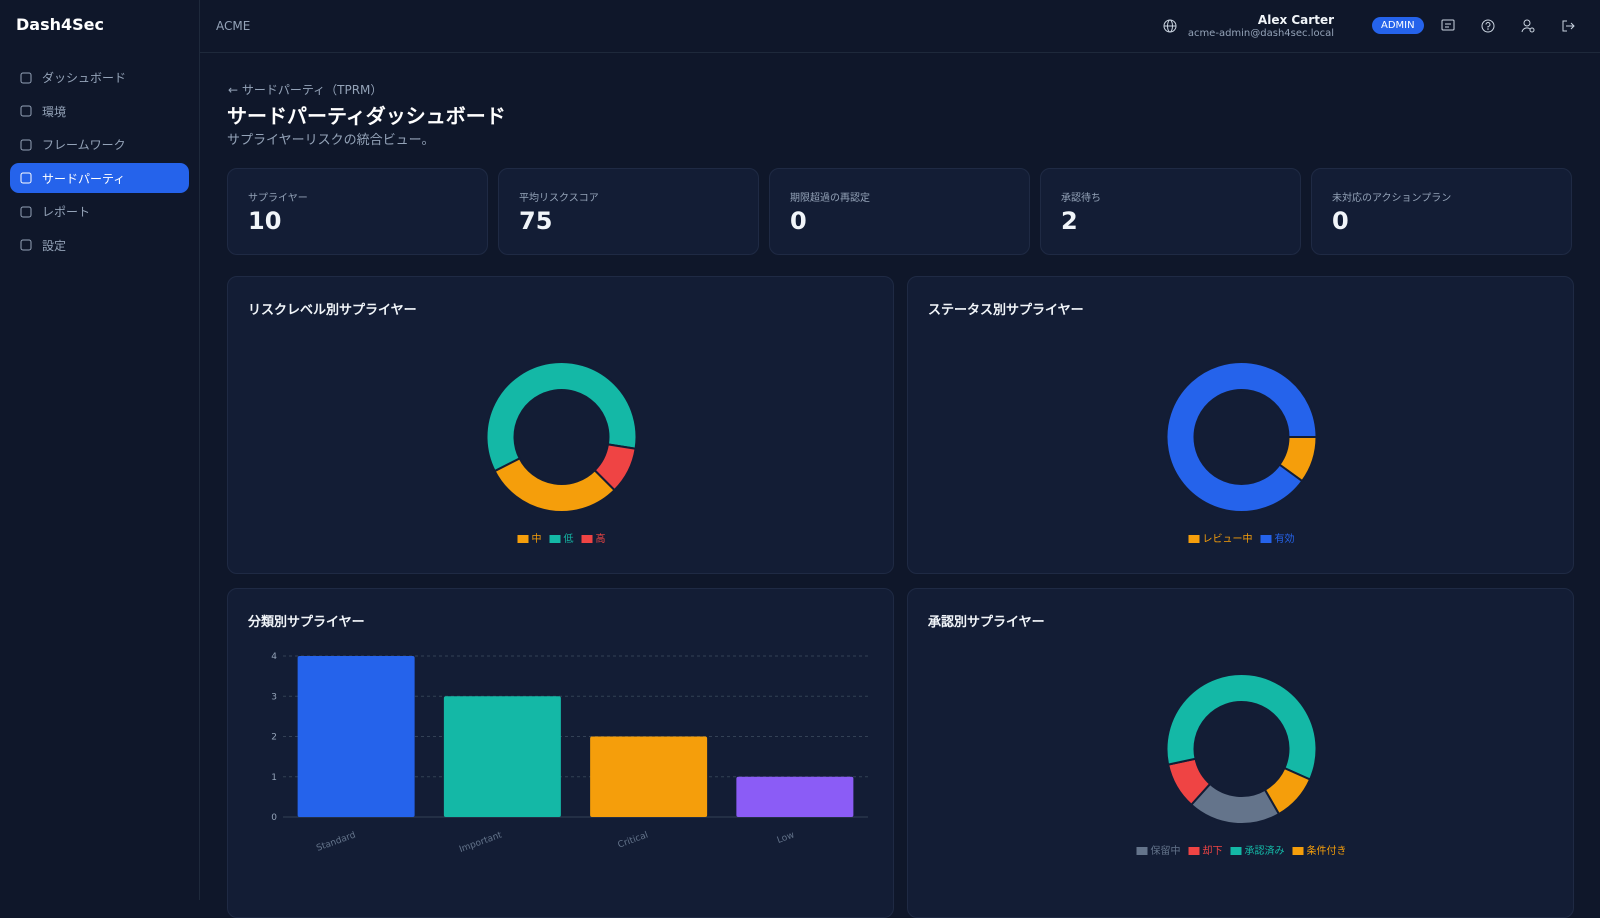 The width and height of the screenshot is (1600, 918). What do you see at coordinates (84, 78) in the screenshot?
I see `nav-label: ダッシュボード` at bounding box center [84, 78].